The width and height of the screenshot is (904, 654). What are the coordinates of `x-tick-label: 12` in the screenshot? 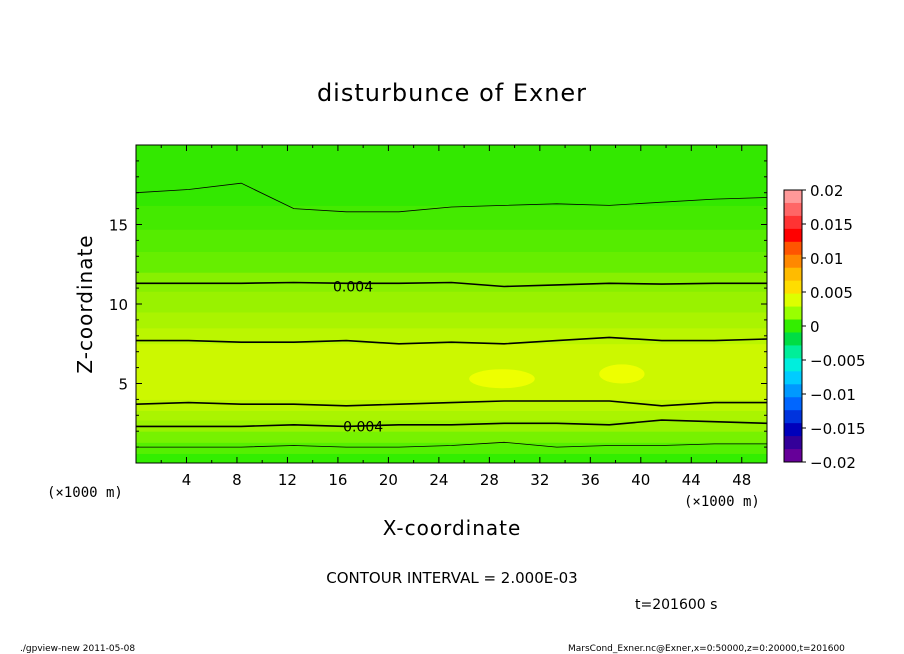 It's located at (287, 480).